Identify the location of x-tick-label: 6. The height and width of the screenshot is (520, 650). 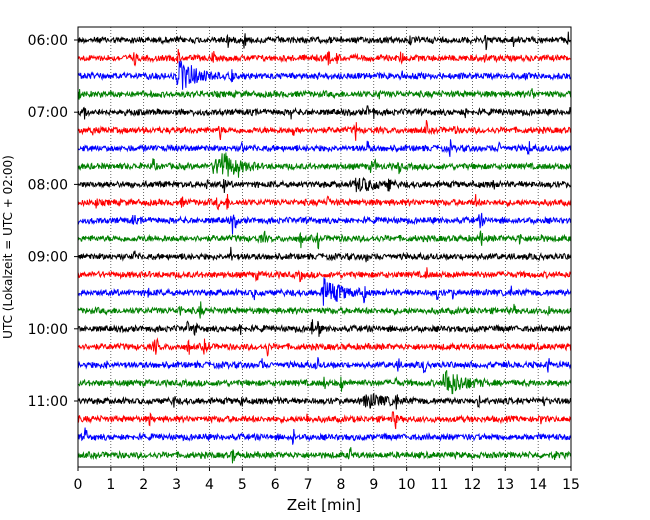
(275, 485).